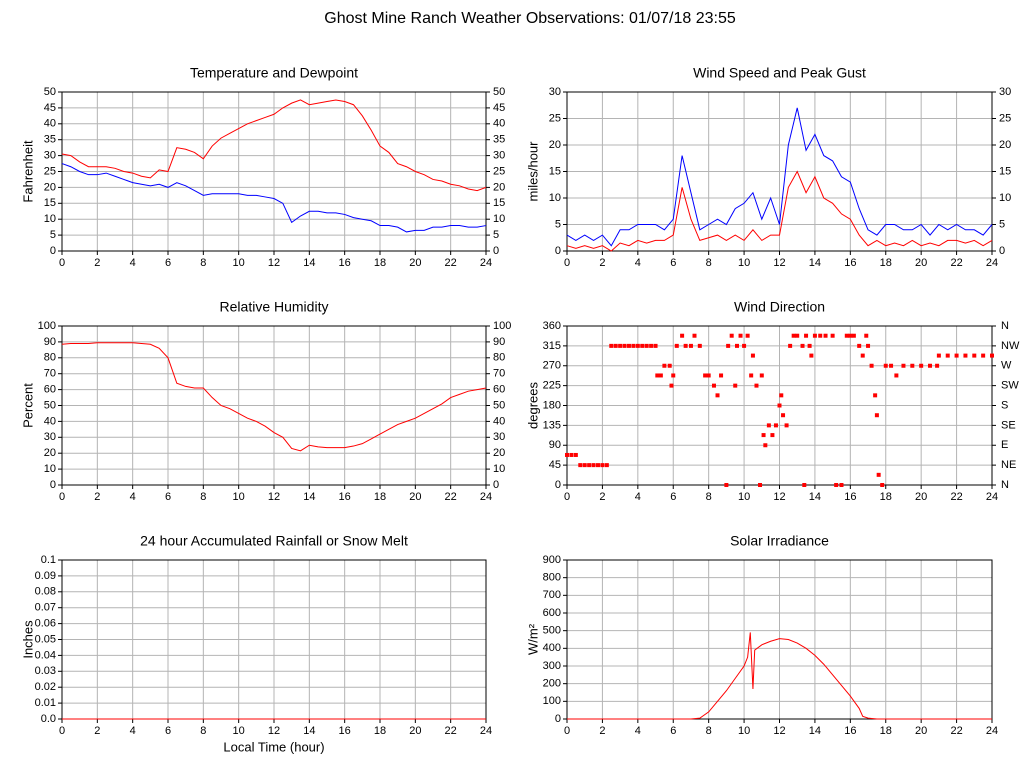 Image resolution: width=1027 pixels, height=772 pixels. I want to click on x-tick-label: 14, so click(815, 263).